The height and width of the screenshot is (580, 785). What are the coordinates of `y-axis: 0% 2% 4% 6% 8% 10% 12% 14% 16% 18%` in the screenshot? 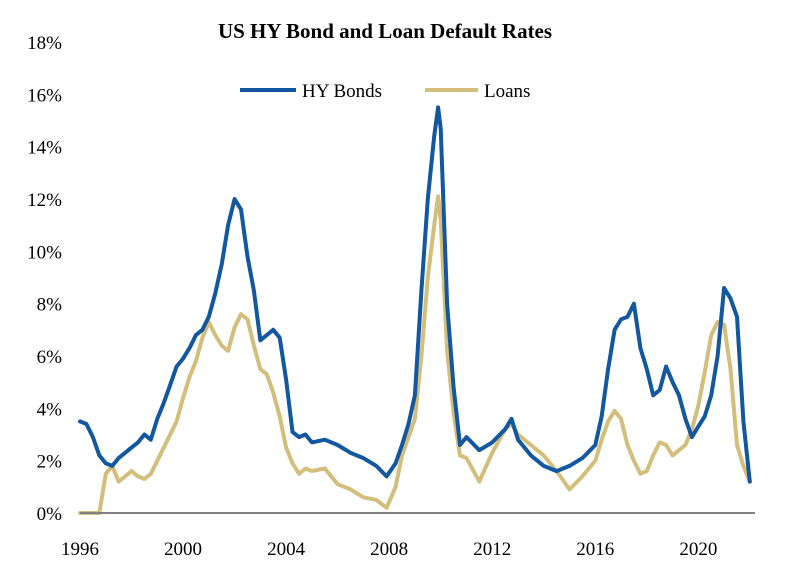 It's located at (44, 279).